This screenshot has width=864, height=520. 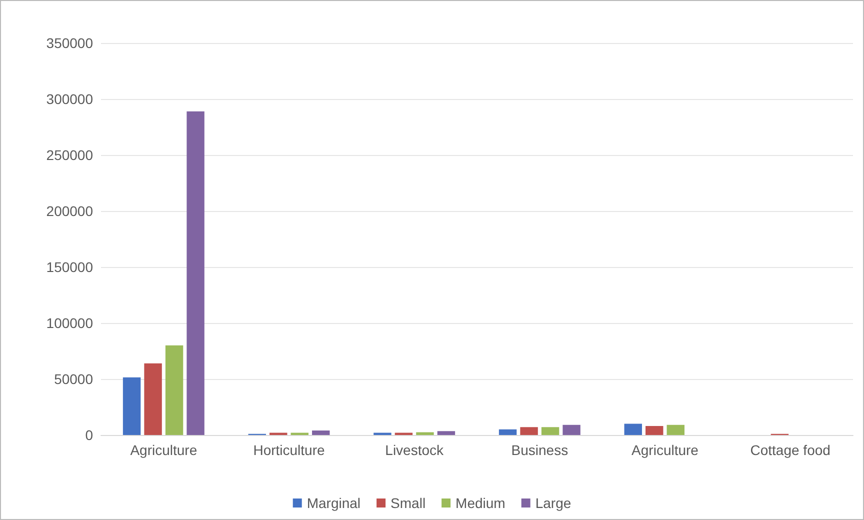 I want to click on y-tick-label: 200000, so click(x=70, y=211).